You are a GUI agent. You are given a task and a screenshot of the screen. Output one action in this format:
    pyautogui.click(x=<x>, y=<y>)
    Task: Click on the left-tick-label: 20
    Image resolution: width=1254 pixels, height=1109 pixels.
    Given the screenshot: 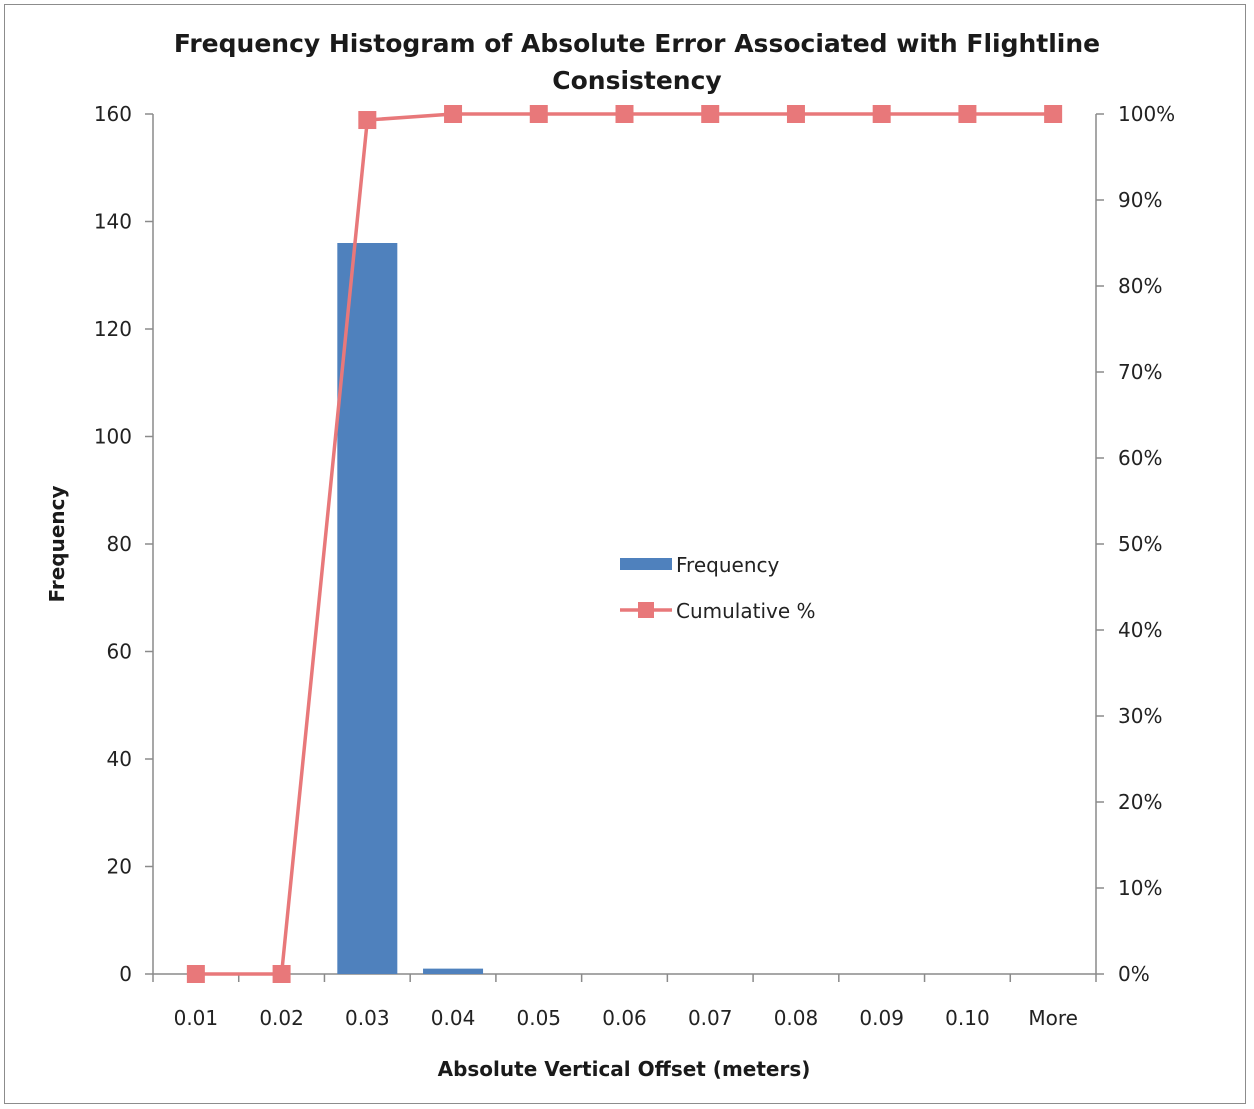 What is the action you would take?
    pyautogui.click(x=119, y=867)
    